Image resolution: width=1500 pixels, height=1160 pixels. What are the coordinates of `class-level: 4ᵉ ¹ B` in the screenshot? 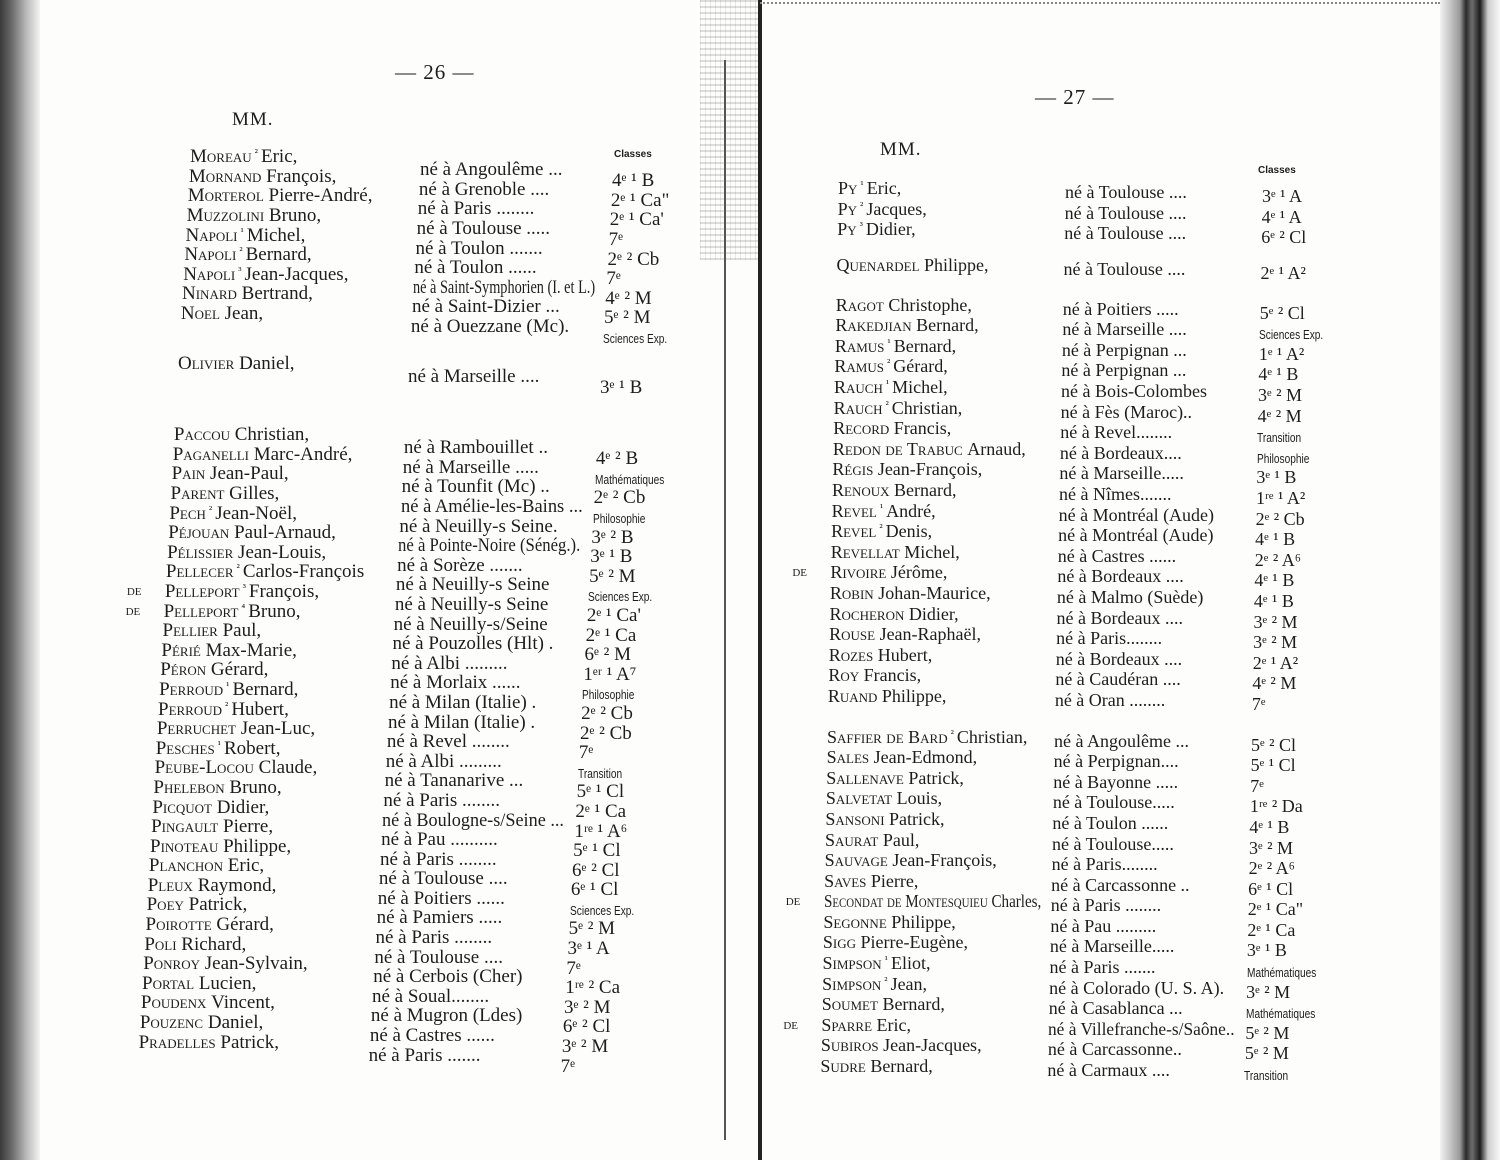 It's located at (1269, 826).